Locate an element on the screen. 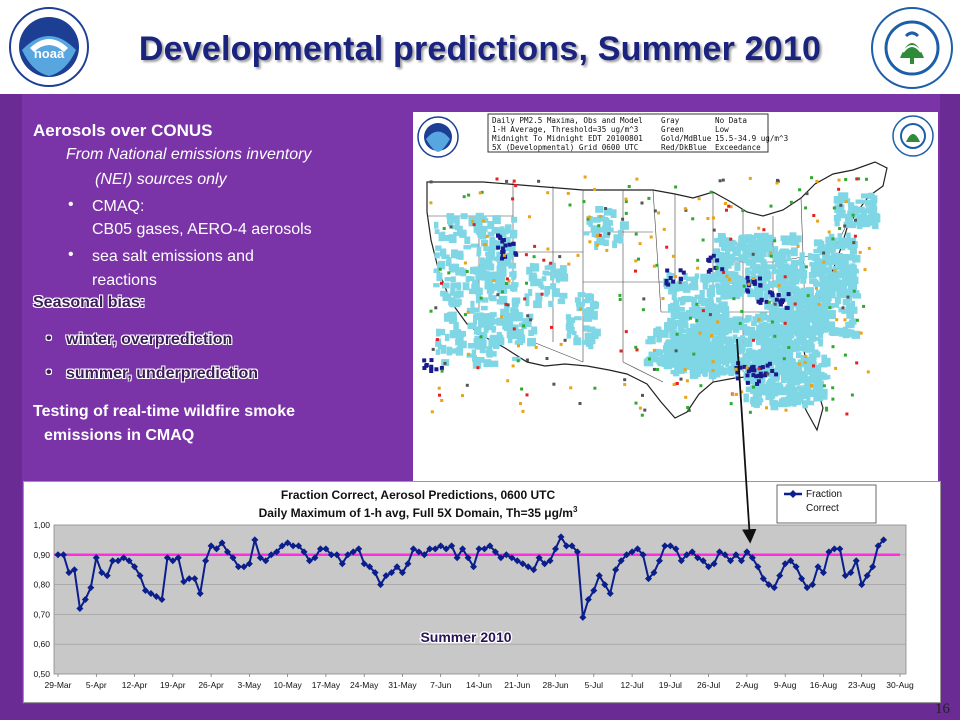 Image resolution: width=960 pixels, height=720 pixels. map-legend-key: Red/DkBlue is located at coordinates (684, 147).